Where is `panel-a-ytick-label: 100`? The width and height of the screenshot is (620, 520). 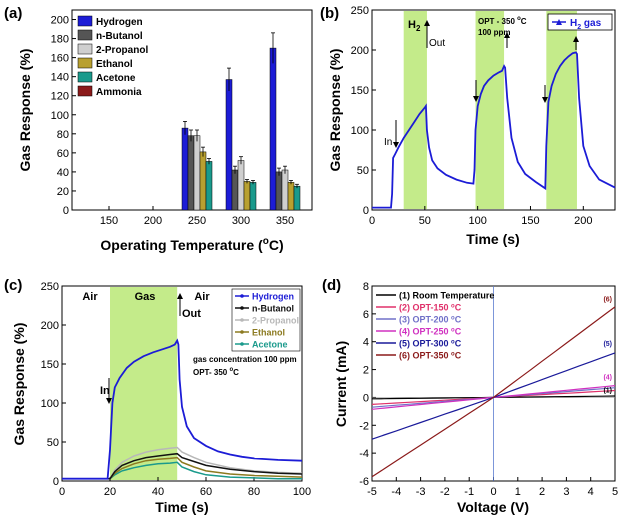 panel-a-ytick-label: 100 is located at coordinates (60, 116).